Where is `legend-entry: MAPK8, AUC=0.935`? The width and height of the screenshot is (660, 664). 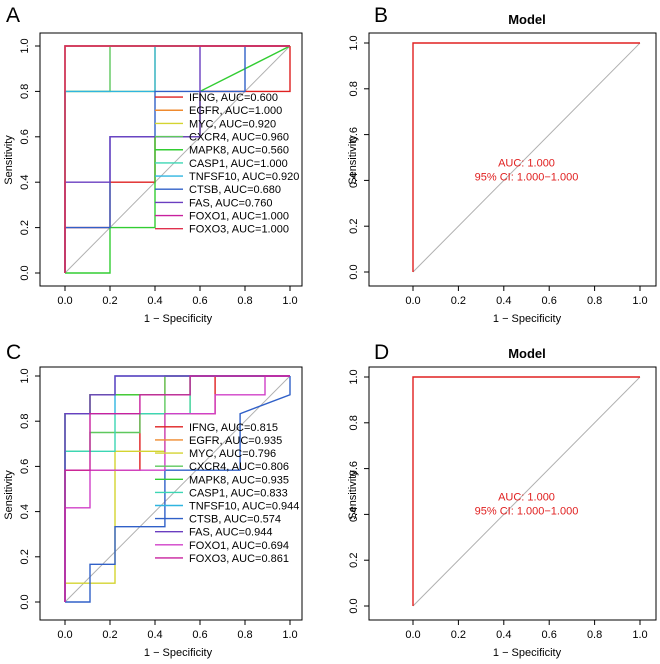 legend-entry: MAPK8, AUC=0.935 is located at coordinates (239, 480).